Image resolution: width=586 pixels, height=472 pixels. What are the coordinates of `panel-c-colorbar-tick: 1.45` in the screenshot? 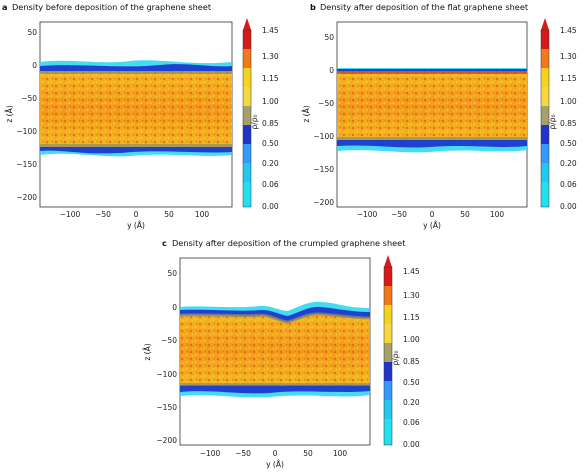 It's located at (411, 271).